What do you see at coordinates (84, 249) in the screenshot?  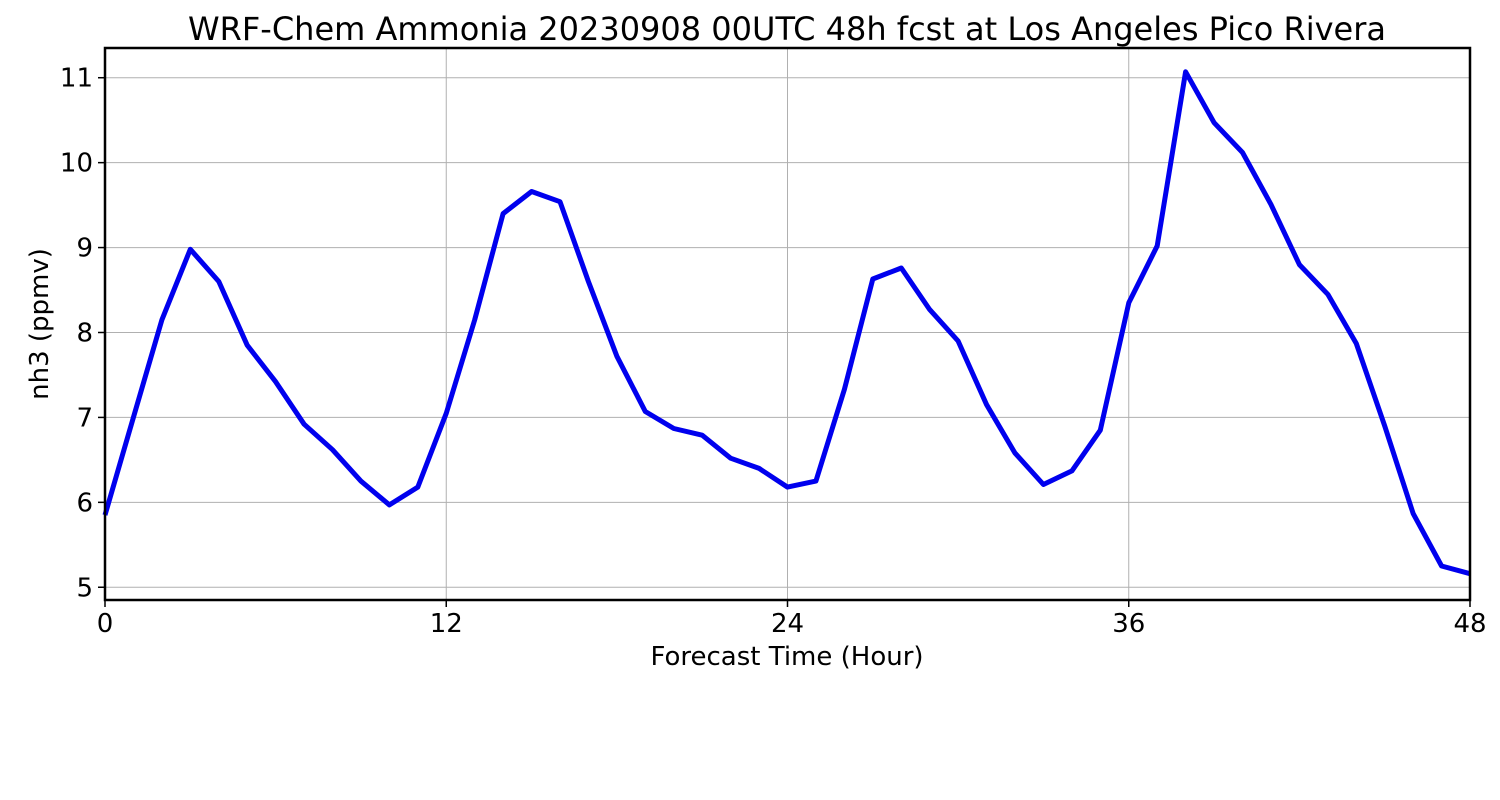 I see `y-tick-label: 9` at bounding box center [84, 249].